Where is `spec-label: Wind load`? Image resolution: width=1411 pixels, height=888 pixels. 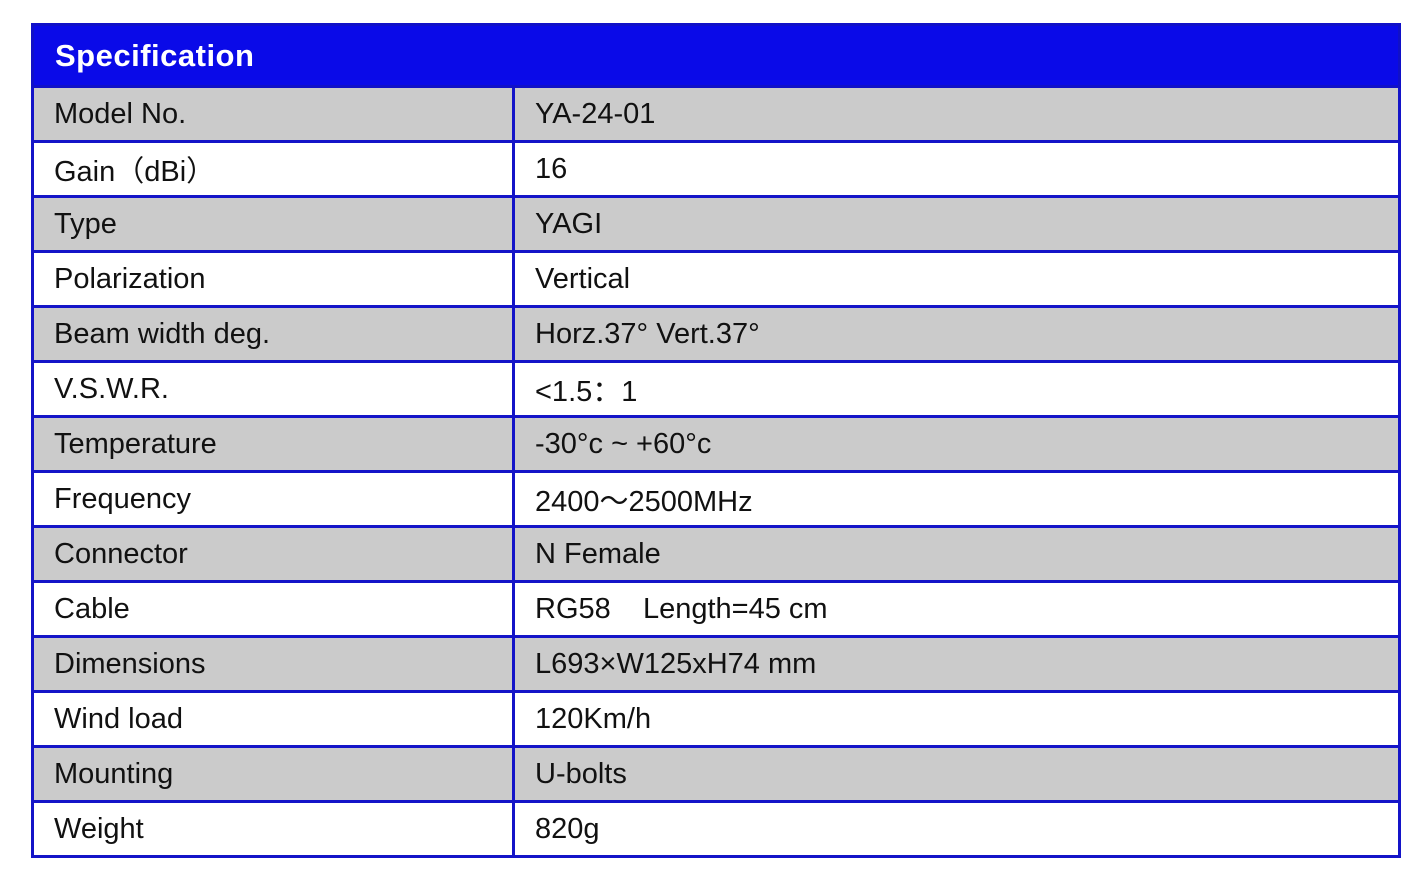
spec-label: Wind load is located at coordinates (273, 719).